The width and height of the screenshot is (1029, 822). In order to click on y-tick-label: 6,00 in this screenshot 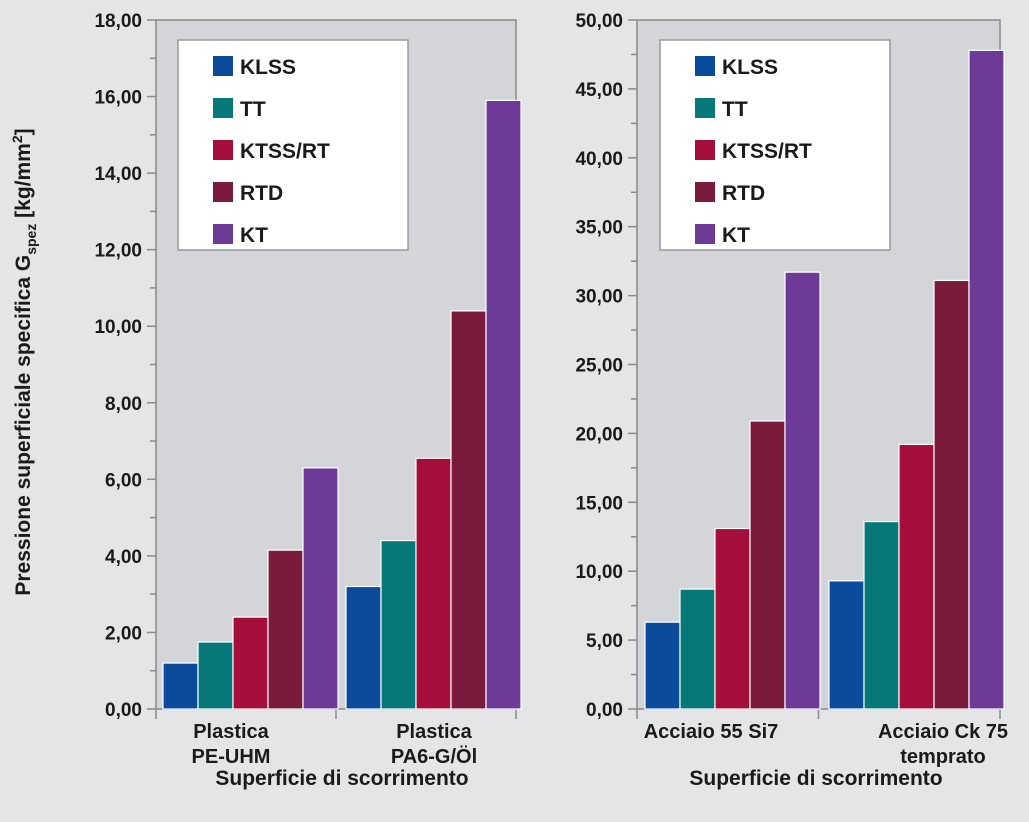, I will do `click(123, 480)`.